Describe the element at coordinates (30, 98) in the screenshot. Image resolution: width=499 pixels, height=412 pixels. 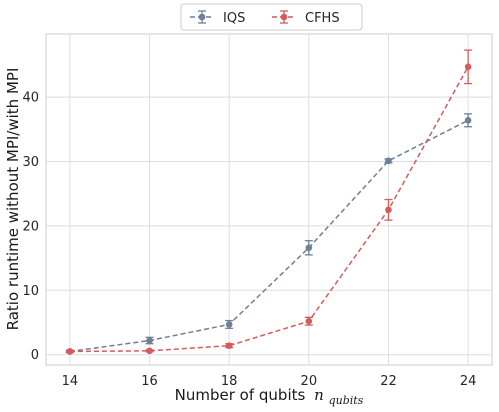
I see `y-tick-label: 40` at that location.